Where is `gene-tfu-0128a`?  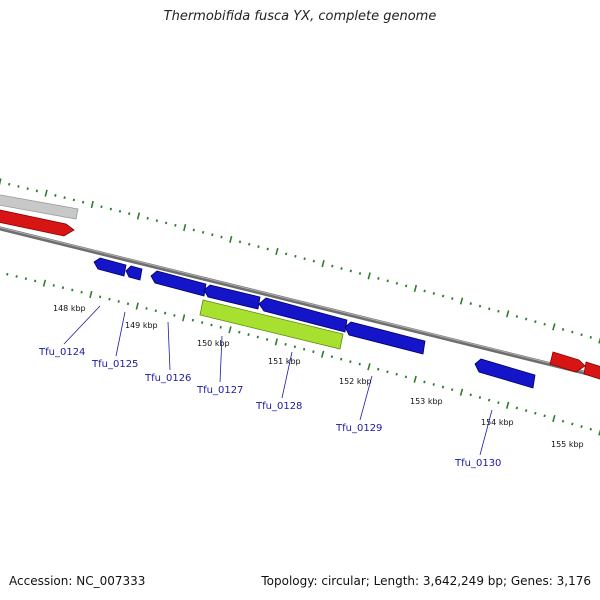
gene-tfu-0128a is located at coordinates (232, 297).